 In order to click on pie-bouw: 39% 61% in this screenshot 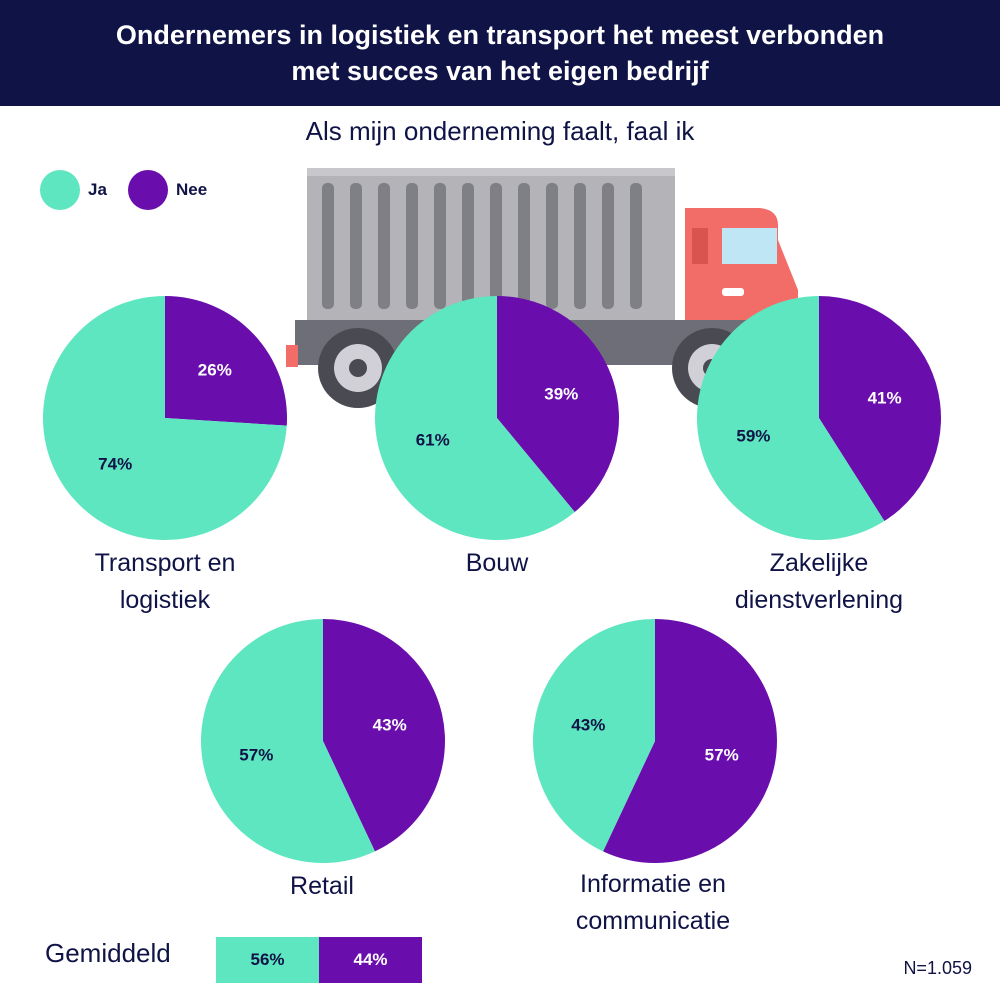, I will do `click(496, 418)`.